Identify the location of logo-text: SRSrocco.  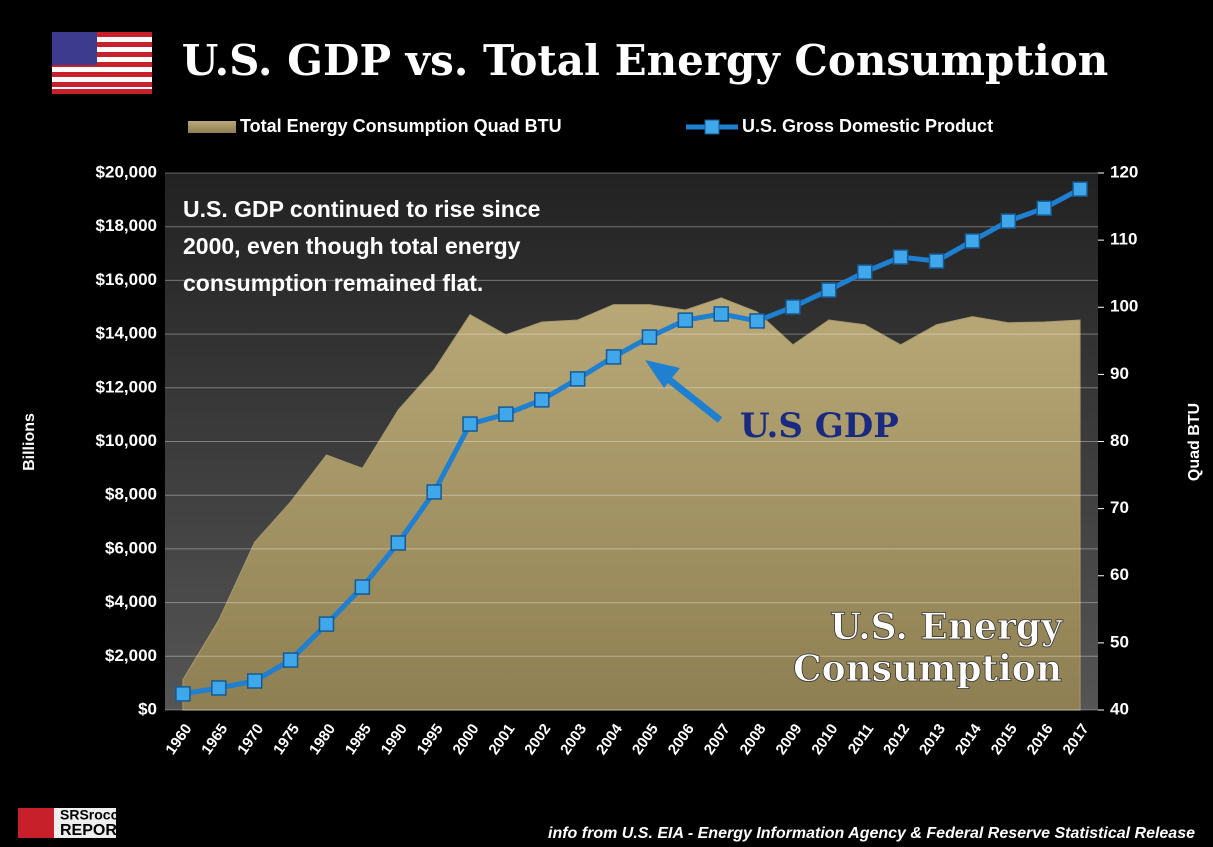
(93, 815).